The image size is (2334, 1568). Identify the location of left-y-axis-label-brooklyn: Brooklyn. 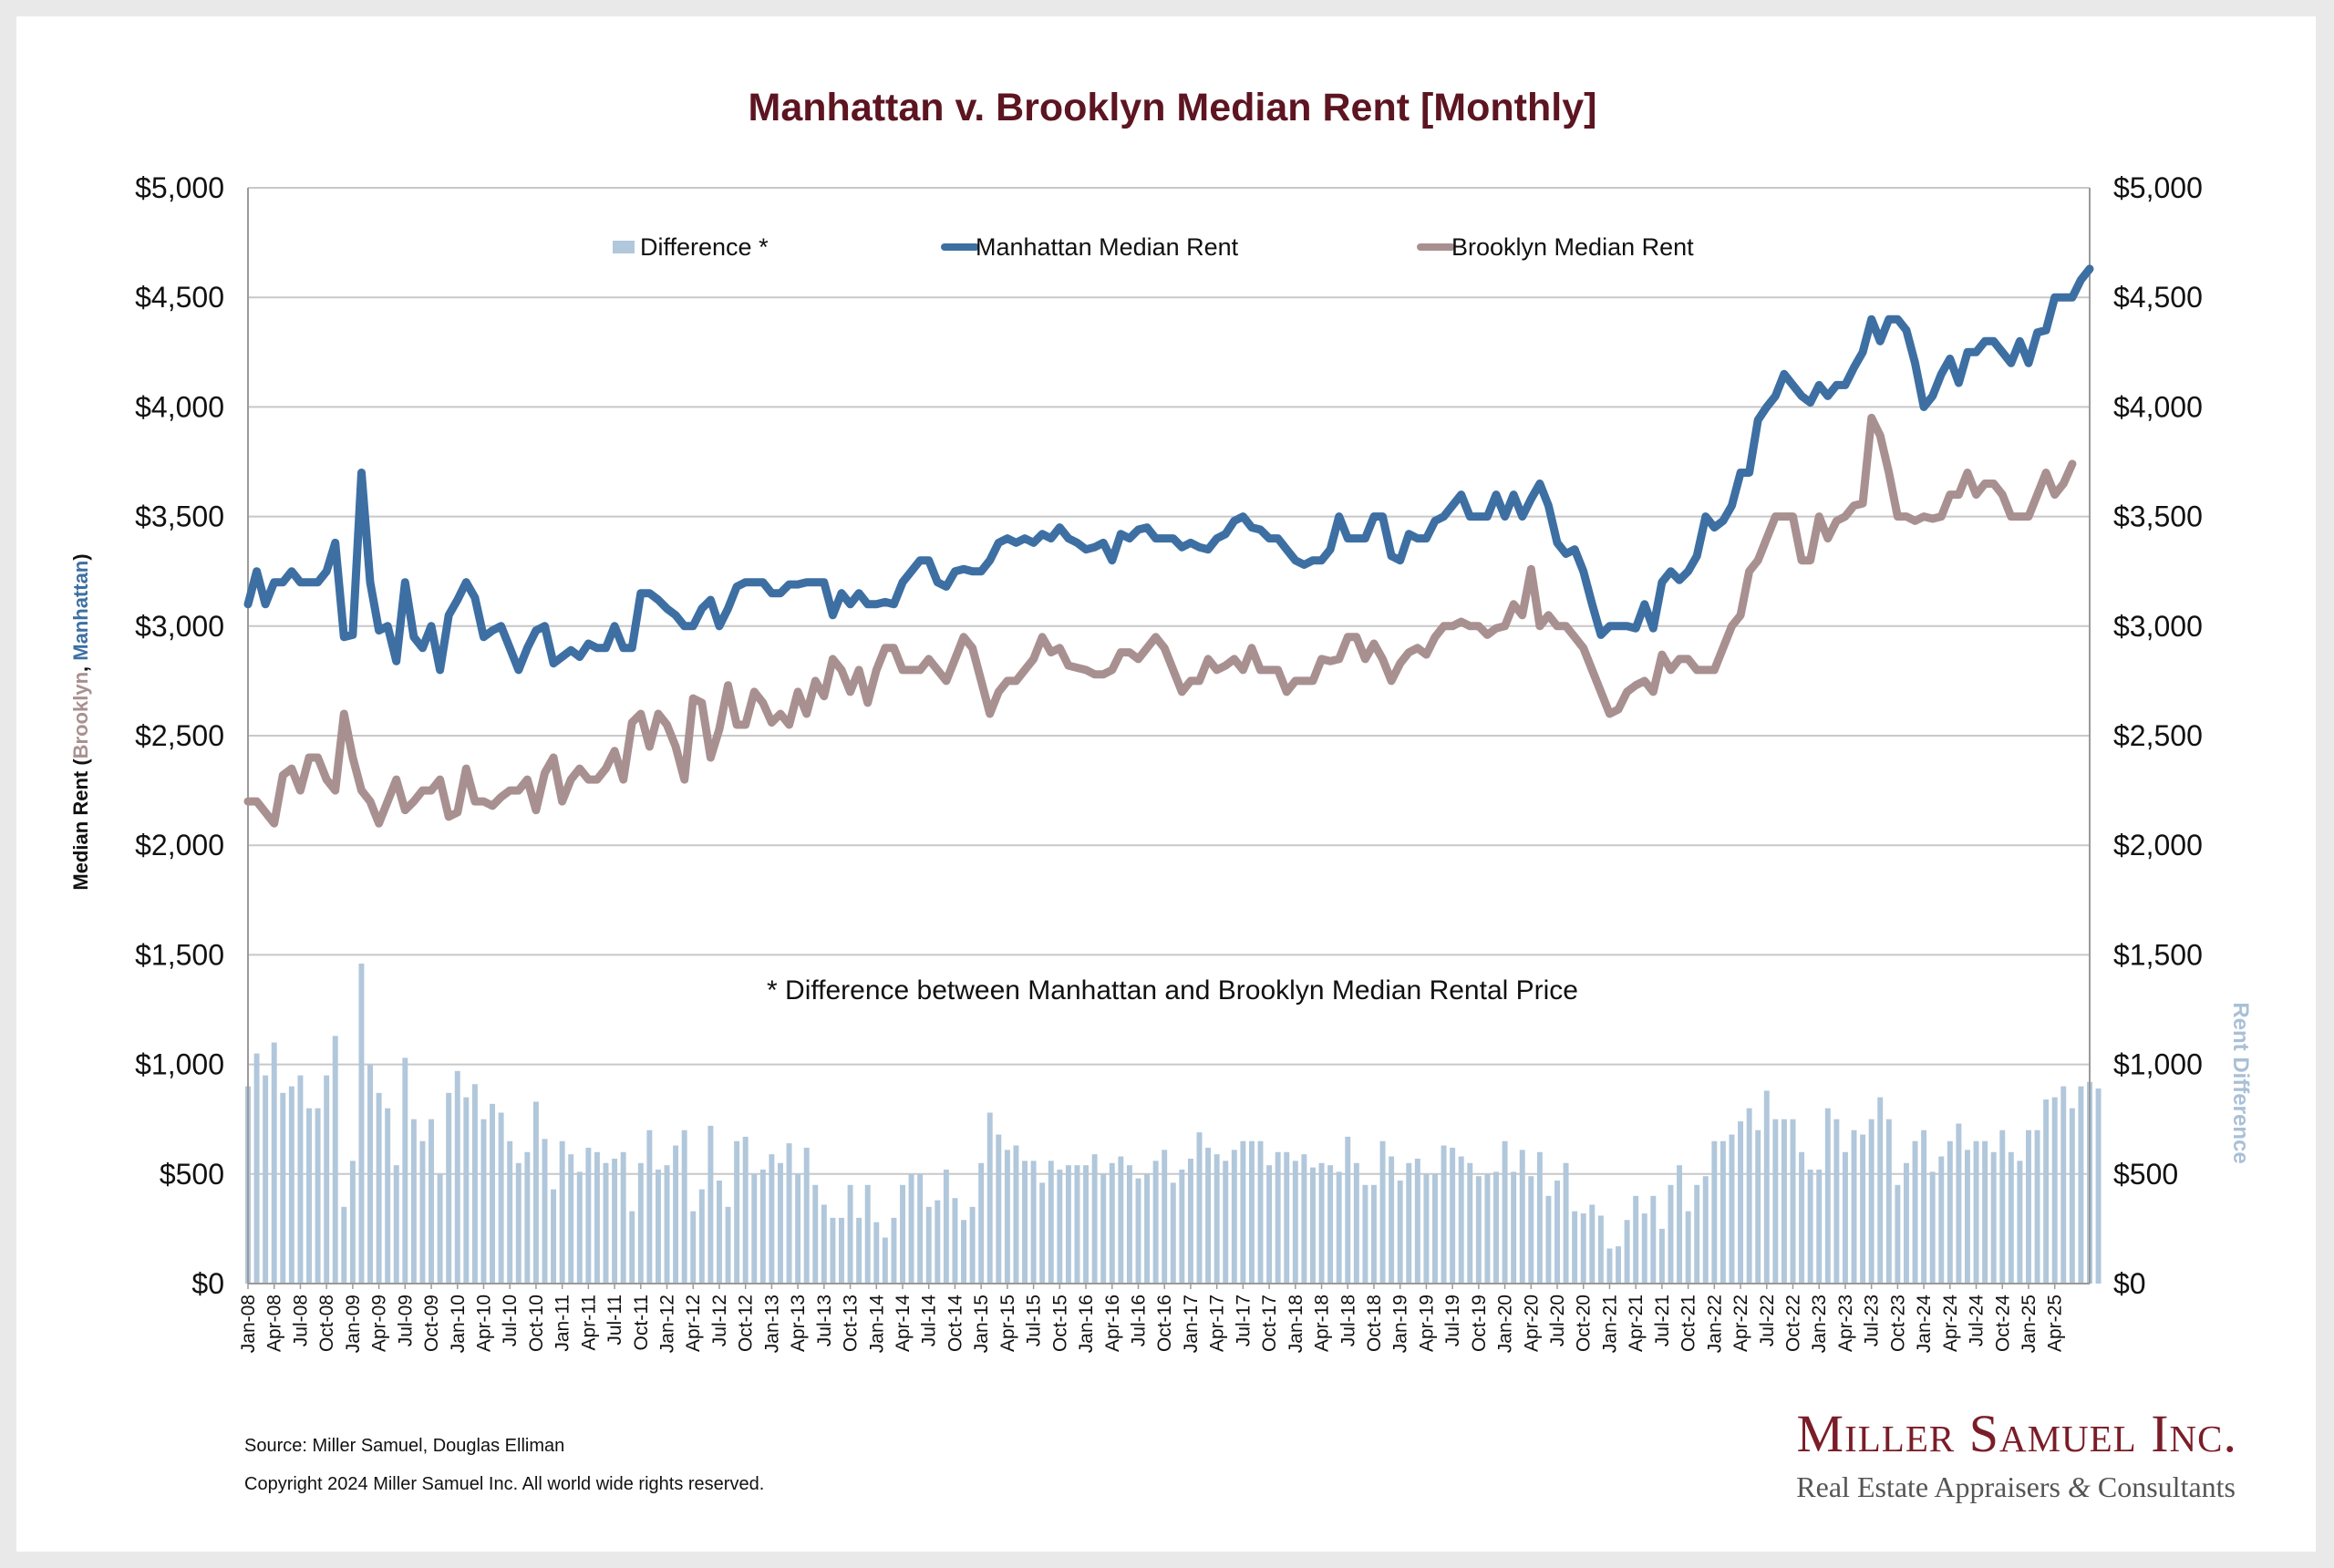
(80, 715).